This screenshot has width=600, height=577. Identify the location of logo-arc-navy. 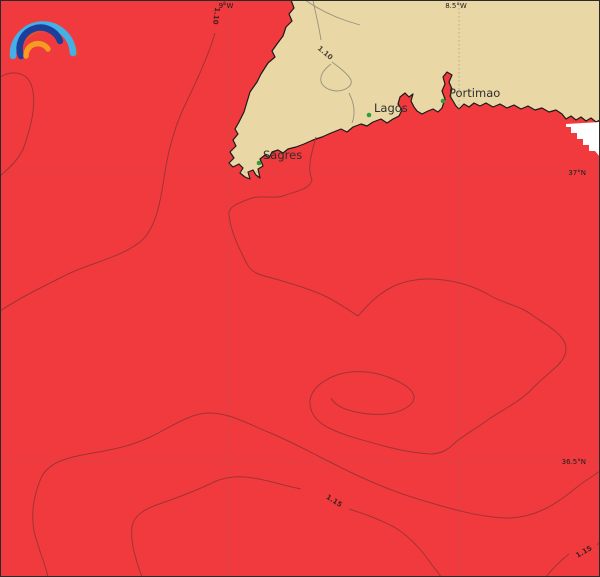
(40, 42).